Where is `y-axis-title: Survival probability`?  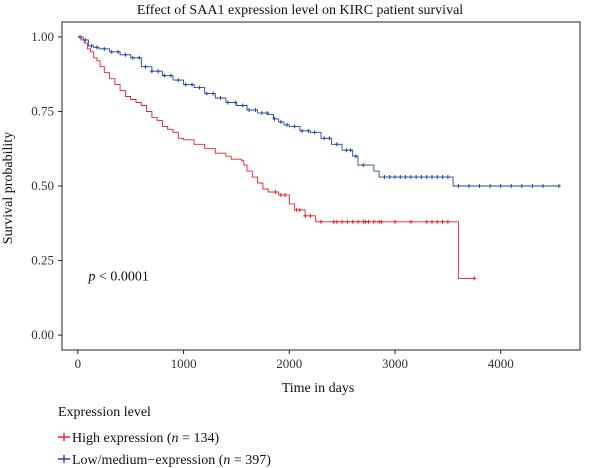
y-axis-title: Survival probability is located at coordinates (8, 188).